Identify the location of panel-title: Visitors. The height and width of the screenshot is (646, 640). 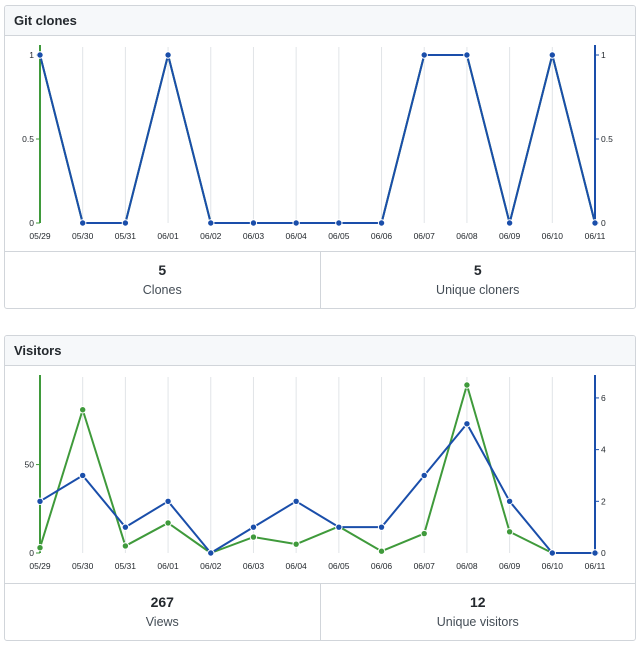
(320, 351).